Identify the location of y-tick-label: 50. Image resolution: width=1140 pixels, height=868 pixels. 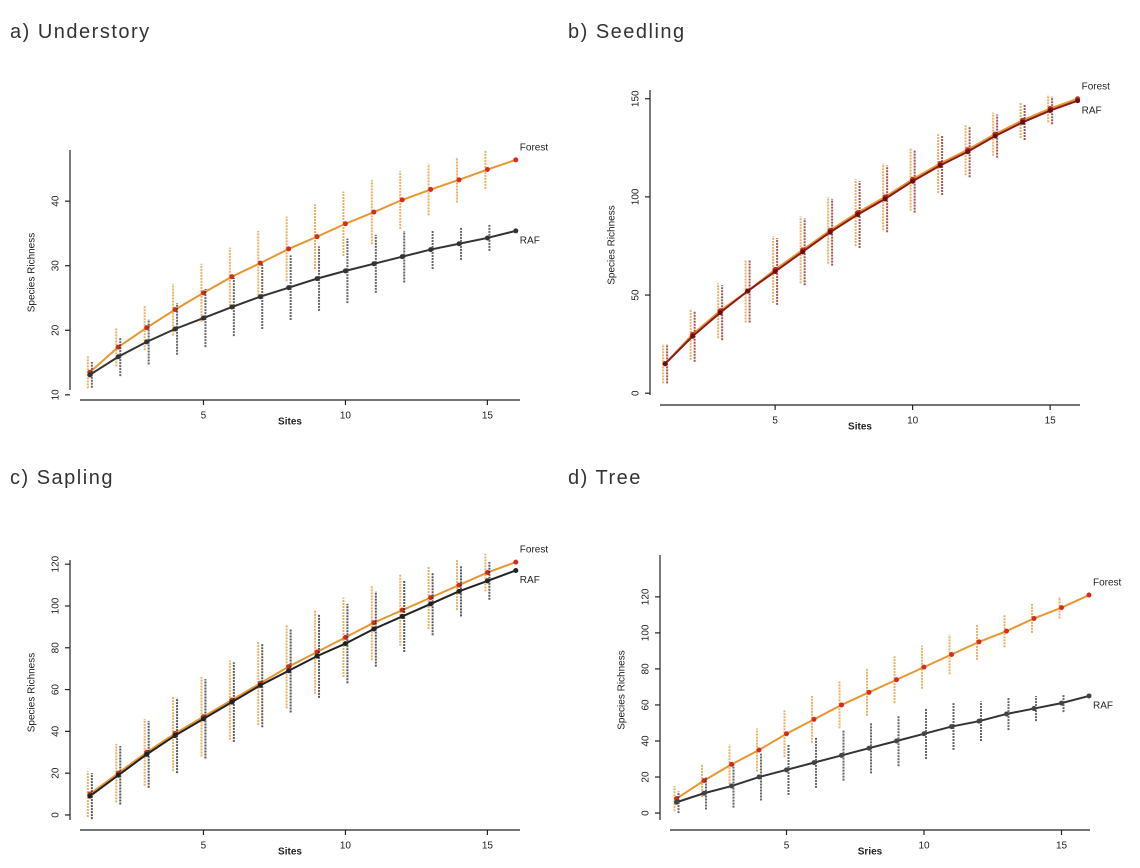
(636, 295).